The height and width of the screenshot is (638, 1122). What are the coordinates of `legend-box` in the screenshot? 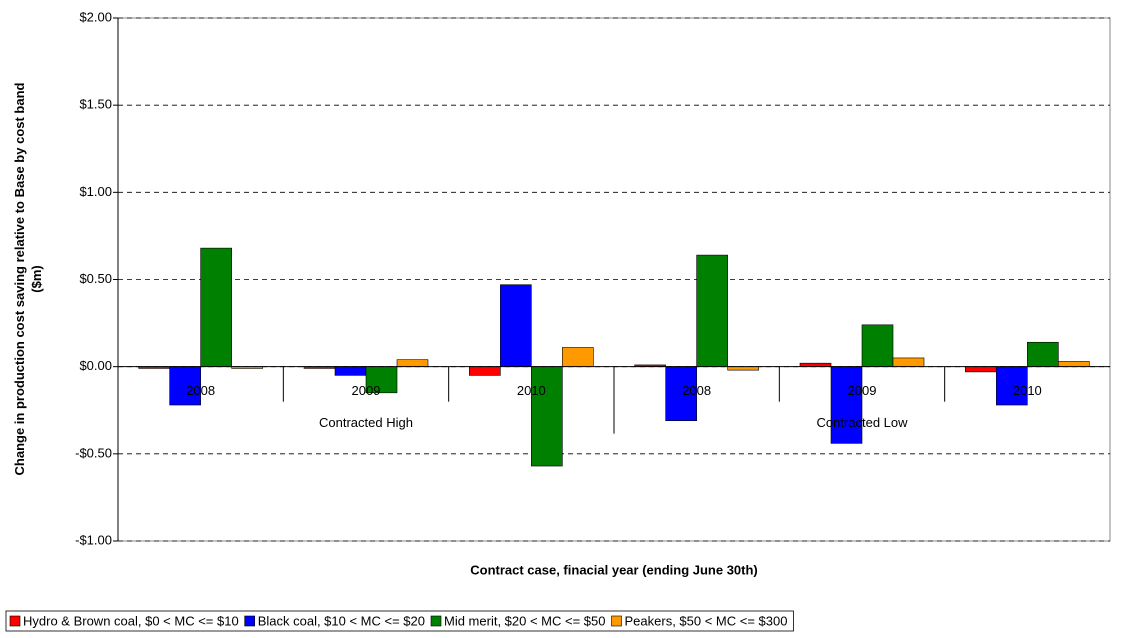 It's located at (399, 621).